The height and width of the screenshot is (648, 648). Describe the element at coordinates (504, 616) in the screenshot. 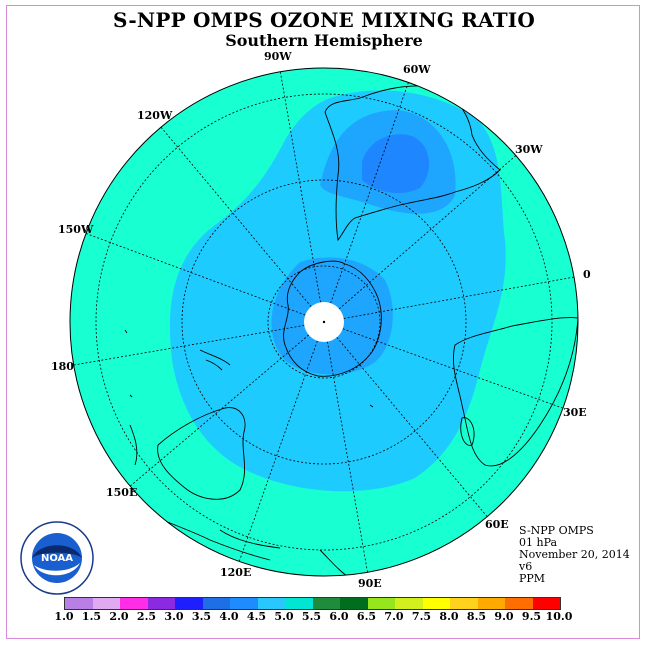

I see `colorbar-tick-label: 9.0` at that location.